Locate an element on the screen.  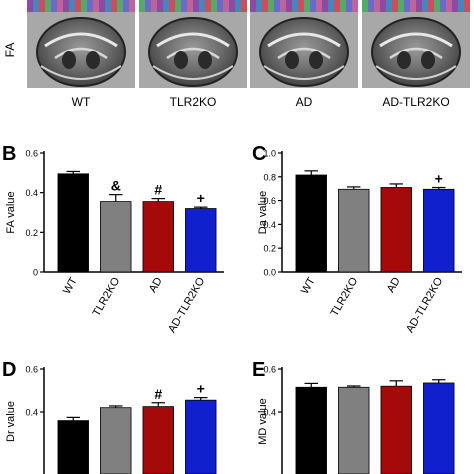
y-axis-label: MD value is located at coordinates (263, 421).